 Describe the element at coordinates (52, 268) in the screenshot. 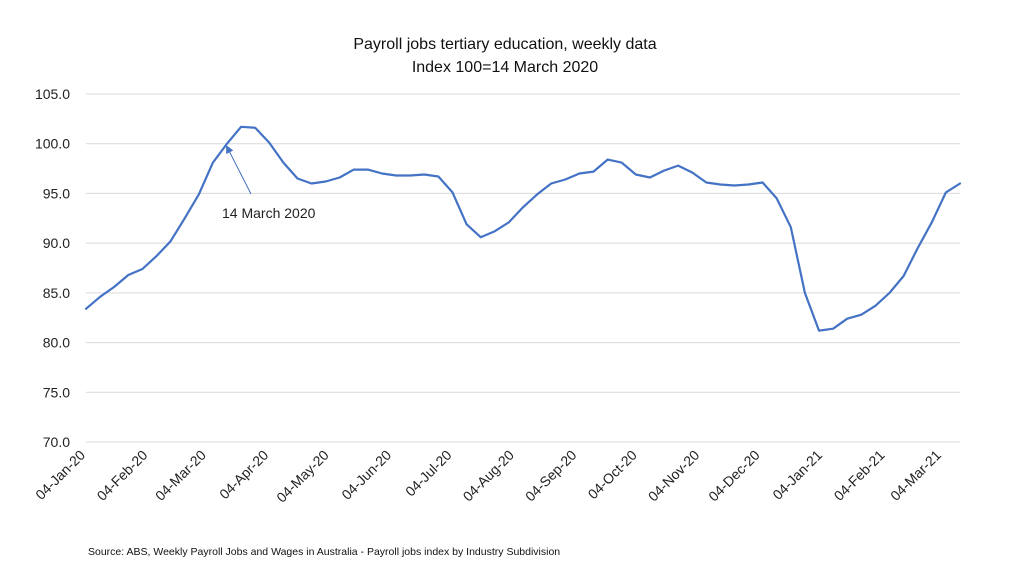

I see `y-axis-ticks: 105.0 100.0 95.0 90.0 85.0 80.0 75.0 70.0` at that location.